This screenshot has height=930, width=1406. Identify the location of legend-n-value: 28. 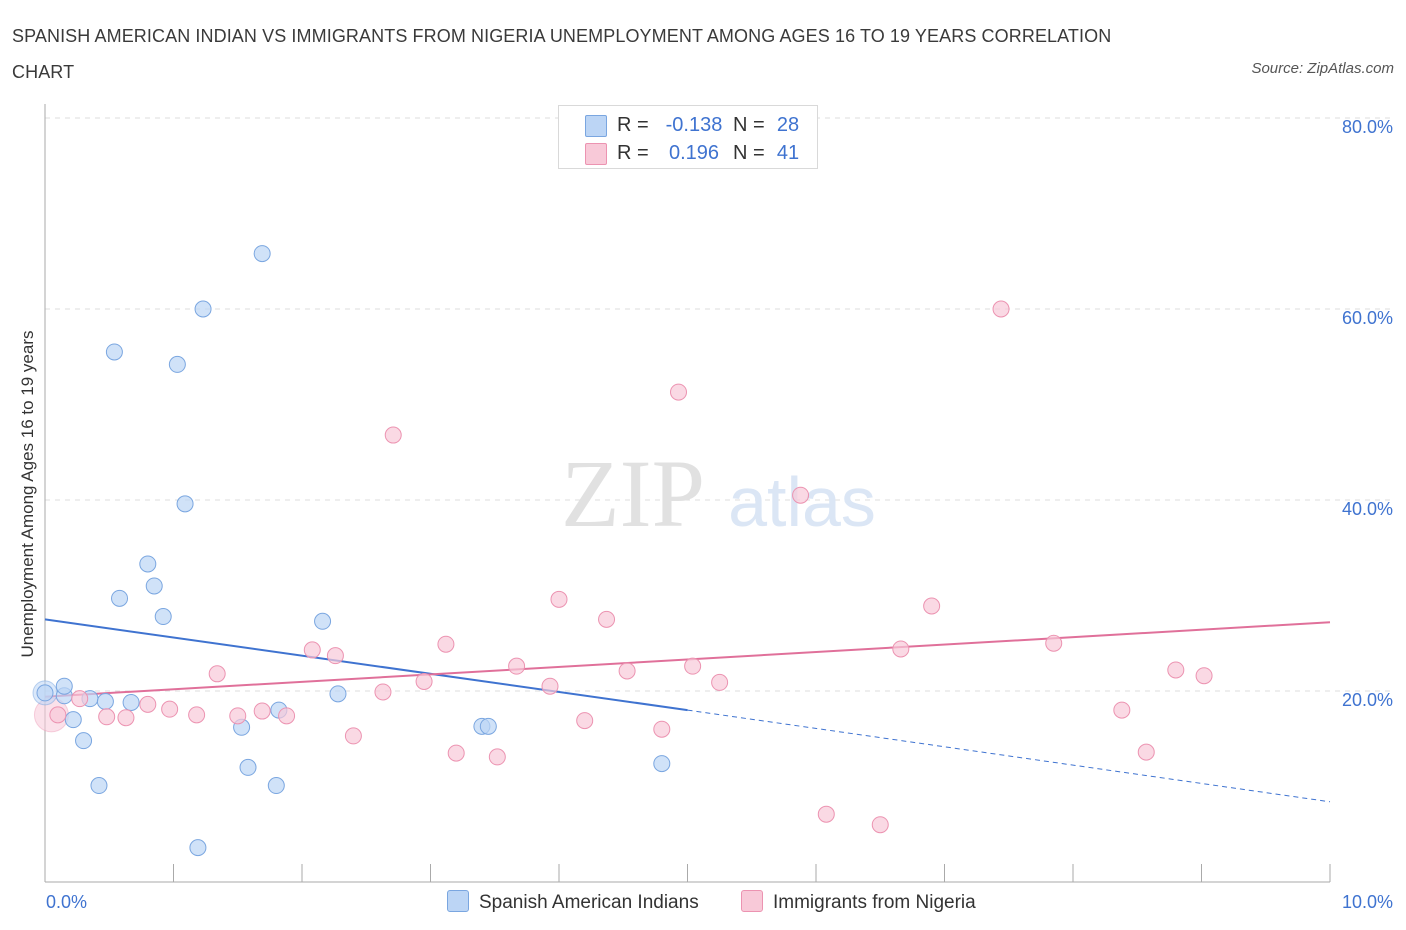
(788, 125).